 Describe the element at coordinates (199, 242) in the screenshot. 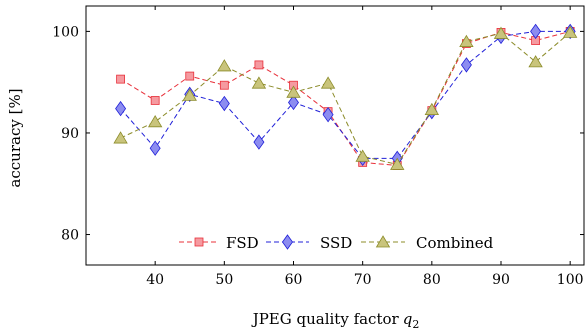

I see `legend-marker-fsd` at that location.